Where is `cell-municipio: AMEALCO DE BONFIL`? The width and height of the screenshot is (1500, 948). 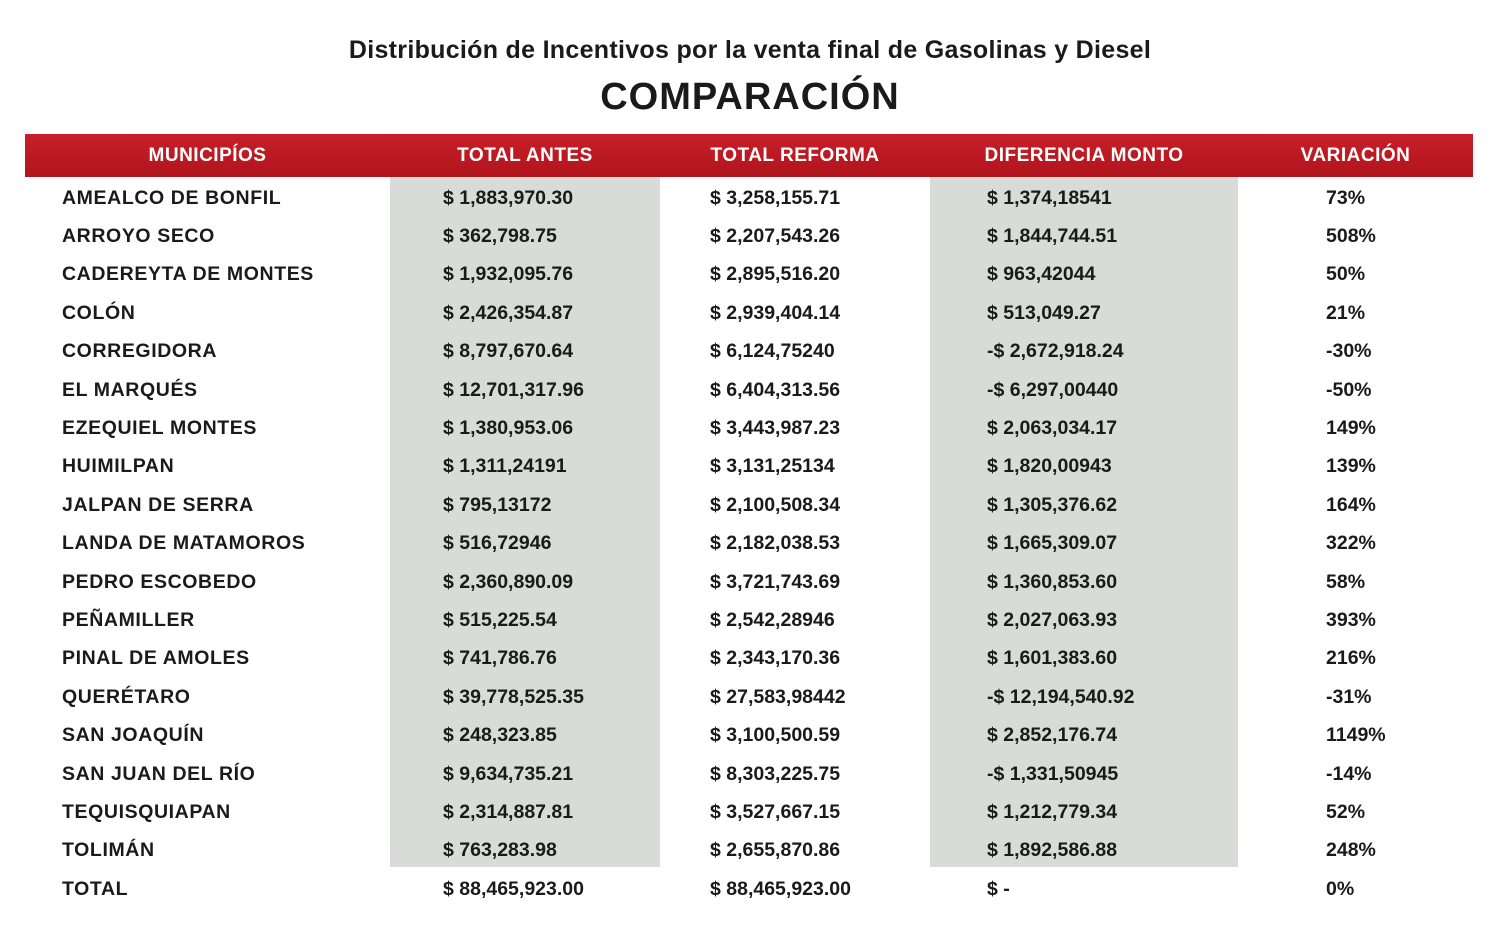
cell-municipio: AMEALCO DE BONFIL is located at coordinates (172, 197).